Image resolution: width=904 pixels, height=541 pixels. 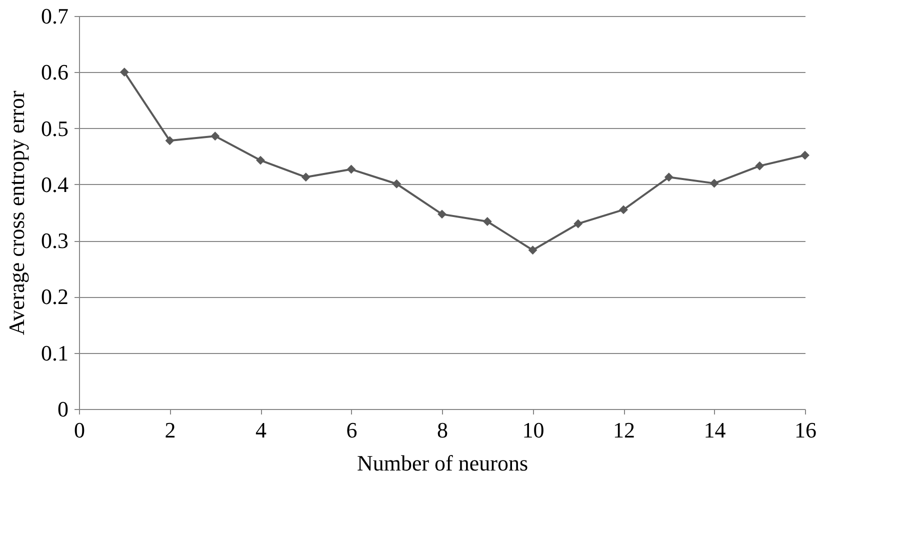 I want to click on y-tick-label: 0.2, so click(x=54, y=297).